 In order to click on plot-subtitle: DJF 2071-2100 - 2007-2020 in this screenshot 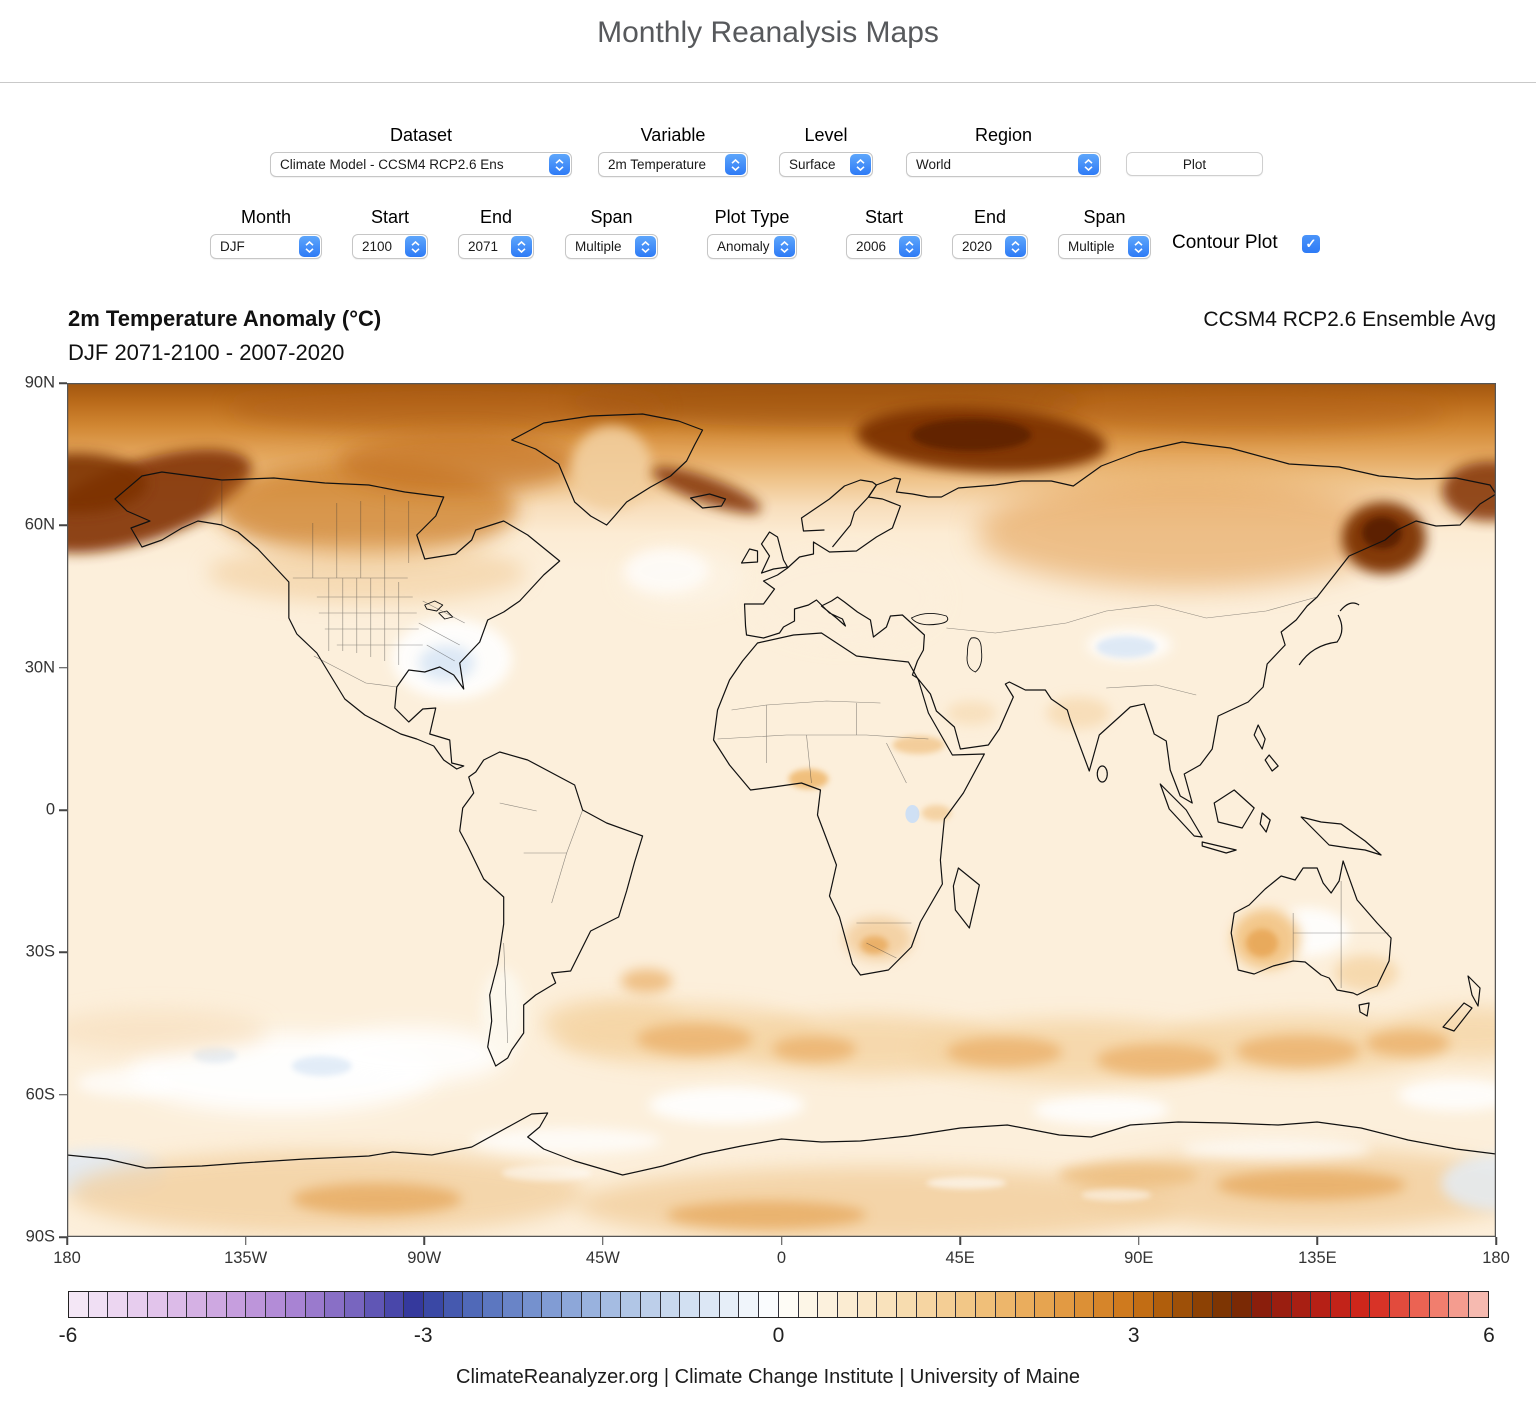, I will do `click(206, 352)`.